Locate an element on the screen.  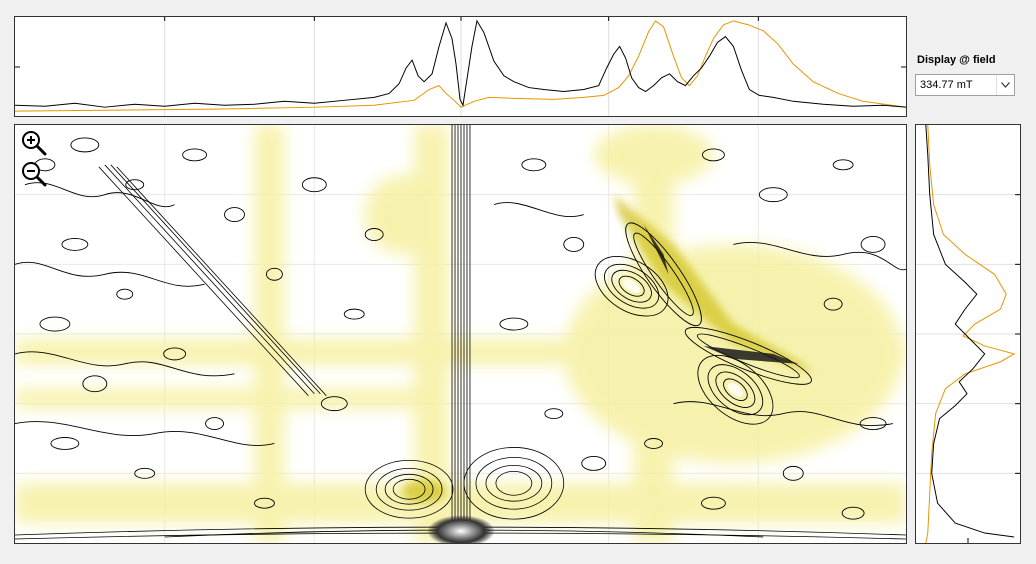
experimental-trace is located at coordinates (460, 63).